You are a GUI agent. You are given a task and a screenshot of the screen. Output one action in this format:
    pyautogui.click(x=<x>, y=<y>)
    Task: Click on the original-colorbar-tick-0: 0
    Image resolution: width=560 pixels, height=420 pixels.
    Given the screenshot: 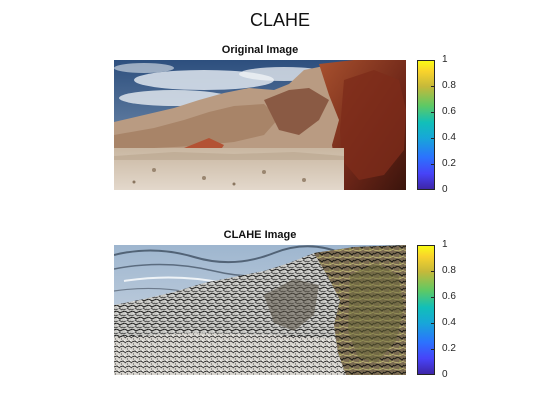 What is the action you would take?
    pyautogui.click(x=445, y=189)
    